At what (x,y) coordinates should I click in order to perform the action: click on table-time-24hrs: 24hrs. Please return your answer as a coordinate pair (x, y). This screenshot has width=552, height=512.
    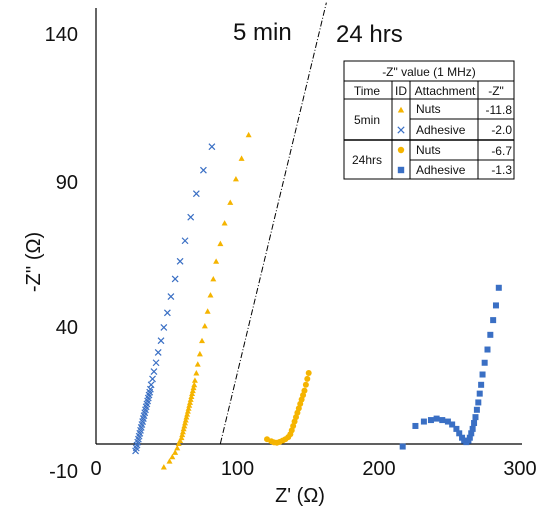
    Looking at the image, I should click on (367, 160).